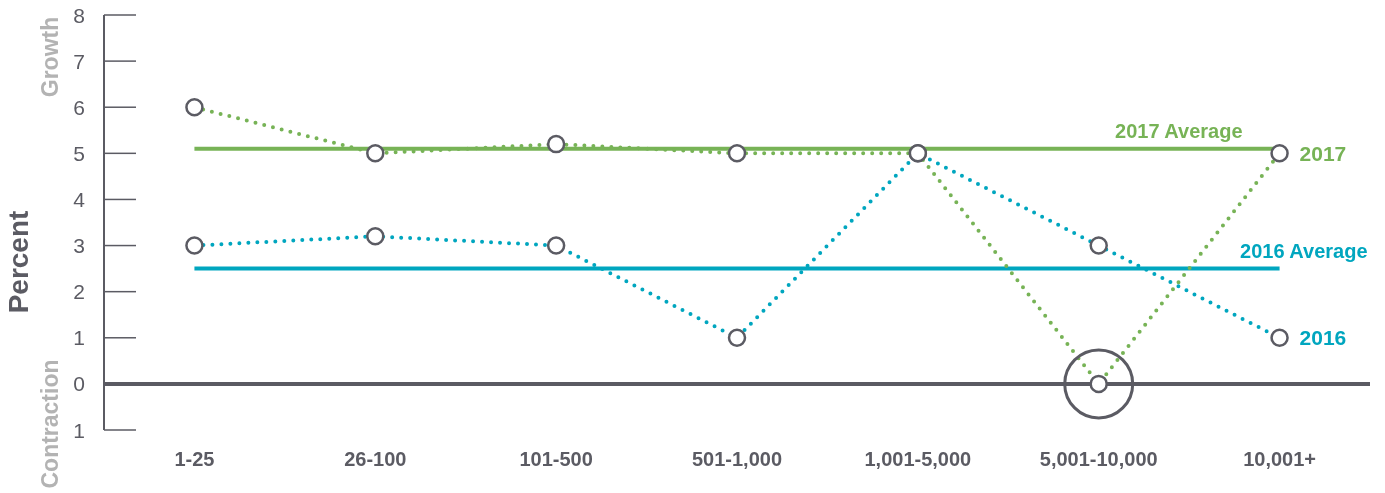 The width and height of the screenshot is (1385, 493). Describe the element at coordinates (79, 384) in the screenshot. I see `y-tick-label: 0` at that location.